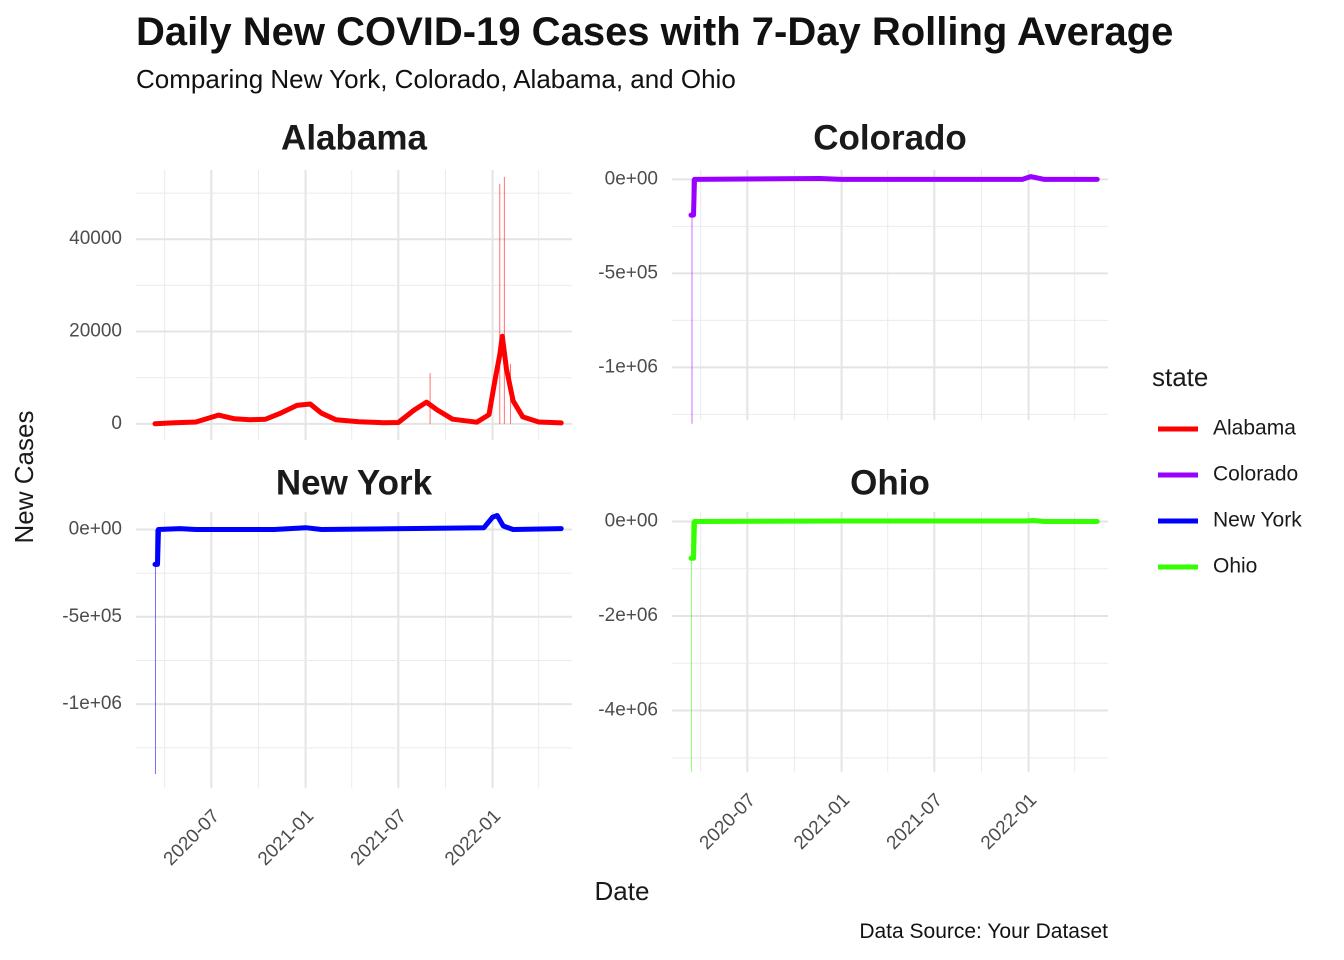 The height and width of the screenshot is (960, 1344). I want to click on y-tick-label: -2e+06, so click(628, 615).